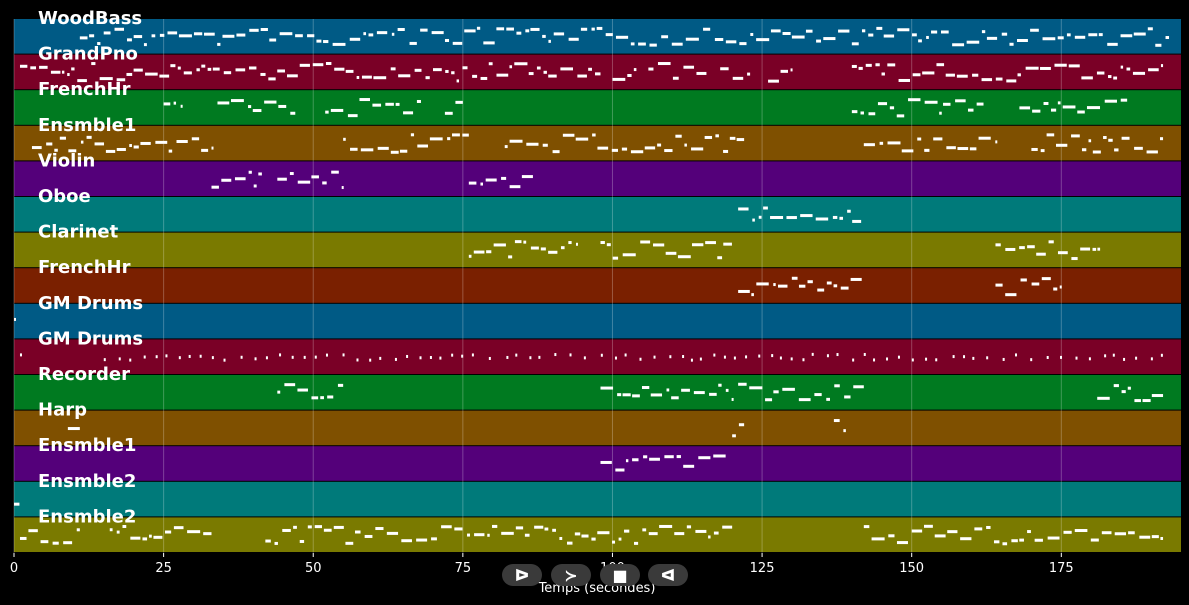  What do you see at coordinates (522, 575) in the screenshot?
I see `play-forward-icon: ᐅ` at bounding box center [522, 575].